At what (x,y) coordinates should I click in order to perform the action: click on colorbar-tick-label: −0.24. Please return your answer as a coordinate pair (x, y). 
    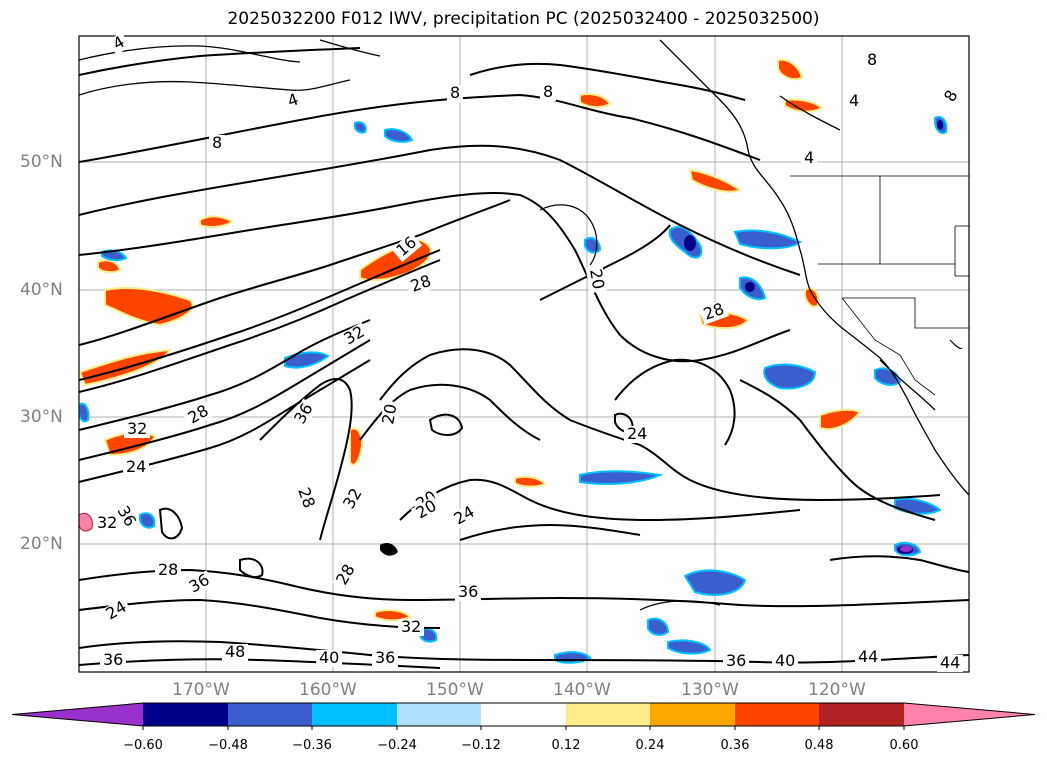
    Looking at the image, I should click on (397, 745).